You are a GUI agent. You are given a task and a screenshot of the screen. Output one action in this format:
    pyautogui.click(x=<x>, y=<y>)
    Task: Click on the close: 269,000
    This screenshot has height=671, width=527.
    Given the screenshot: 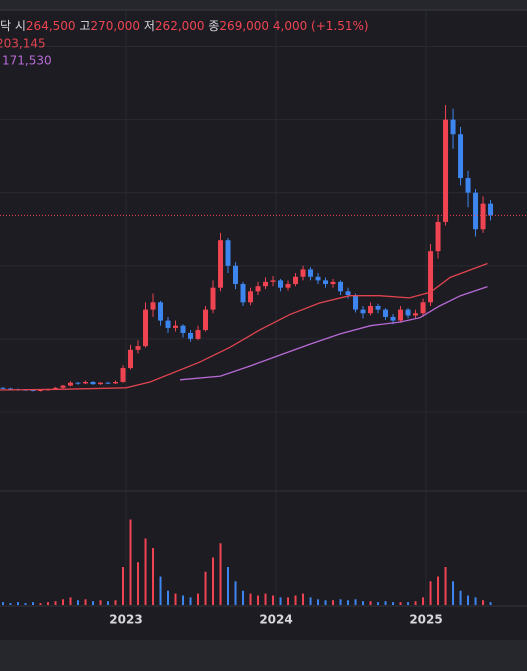 What is the action you would take?
    pyautogui.click(x=244, y=26)
    